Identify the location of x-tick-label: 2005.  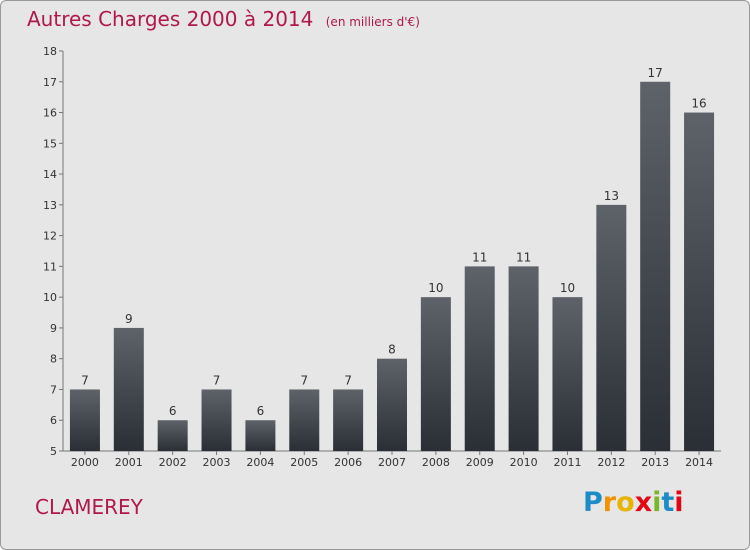
(304, 462).